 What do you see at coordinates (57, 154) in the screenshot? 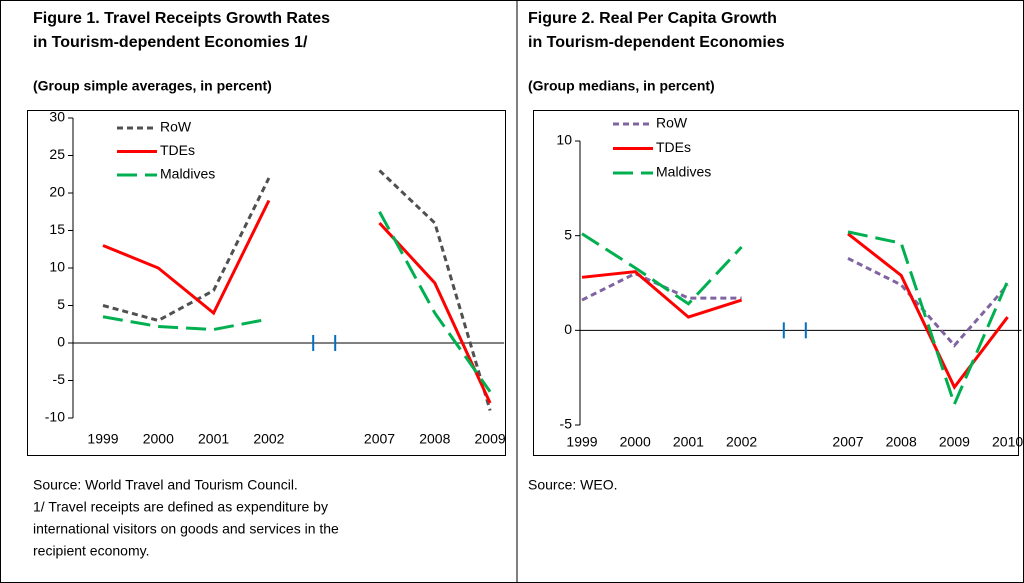
I see `y-tick-label: 25` at bounding box center [57, 154].